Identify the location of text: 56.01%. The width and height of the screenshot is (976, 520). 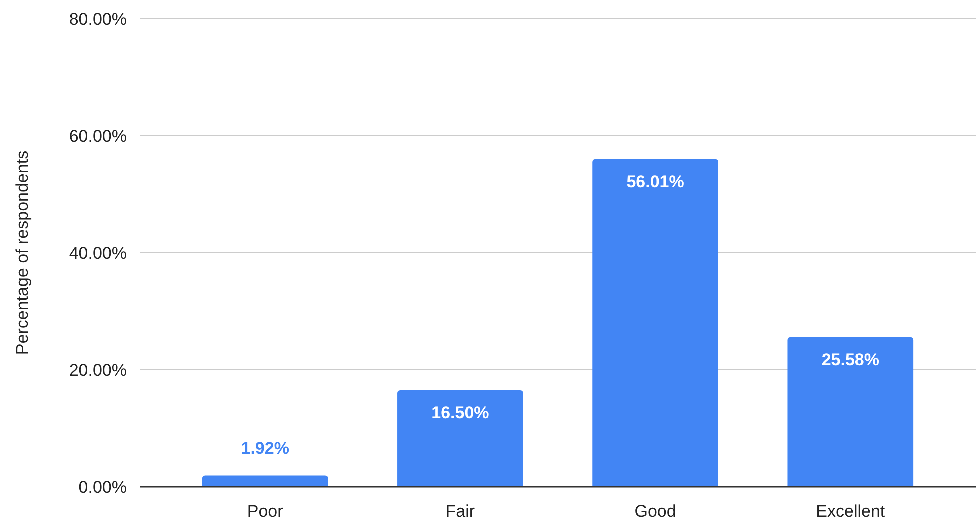
(655, 182).